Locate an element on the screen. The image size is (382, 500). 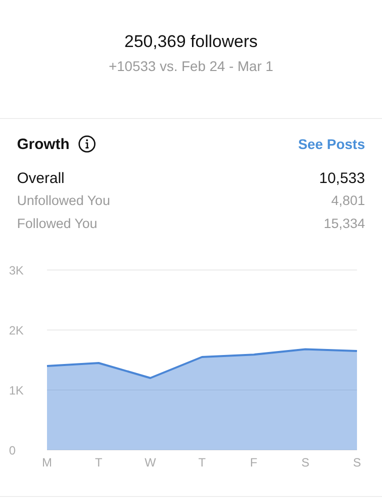
text: 4,801 is located at coordinates (348, 200).